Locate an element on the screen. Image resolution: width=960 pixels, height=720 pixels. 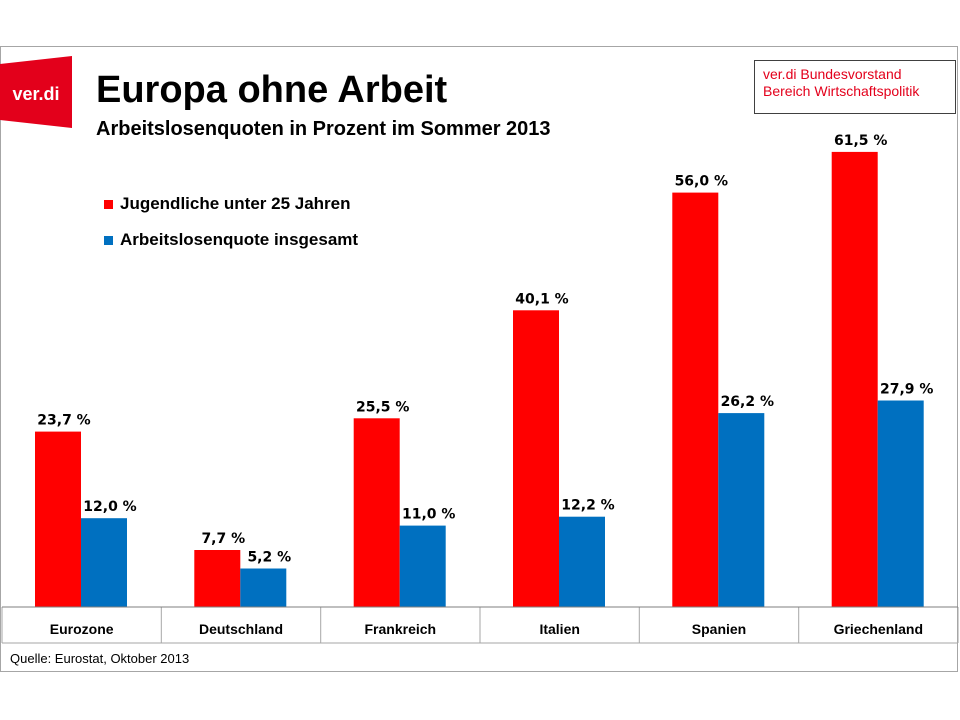
category-label-frankreich: Frankreich is located at coordinates (401, 629).